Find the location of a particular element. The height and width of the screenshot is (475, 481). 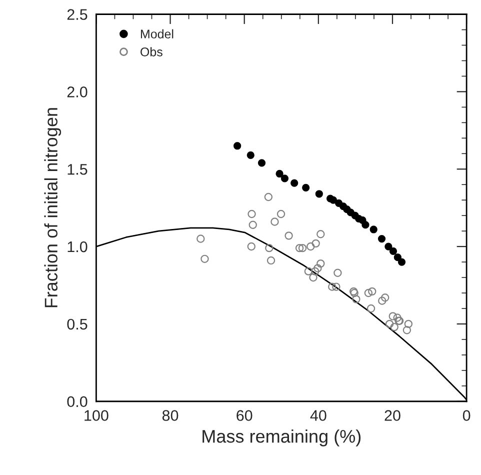

x-axis-title: Mass remaining (%) is located at coordinates (281, 438).